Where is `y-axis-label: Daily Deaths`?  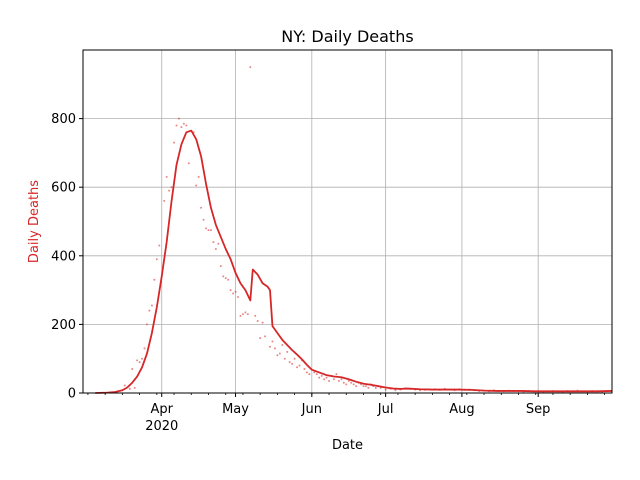
y-axis-label: Daily Deaths is located at coordinates (34, 221).